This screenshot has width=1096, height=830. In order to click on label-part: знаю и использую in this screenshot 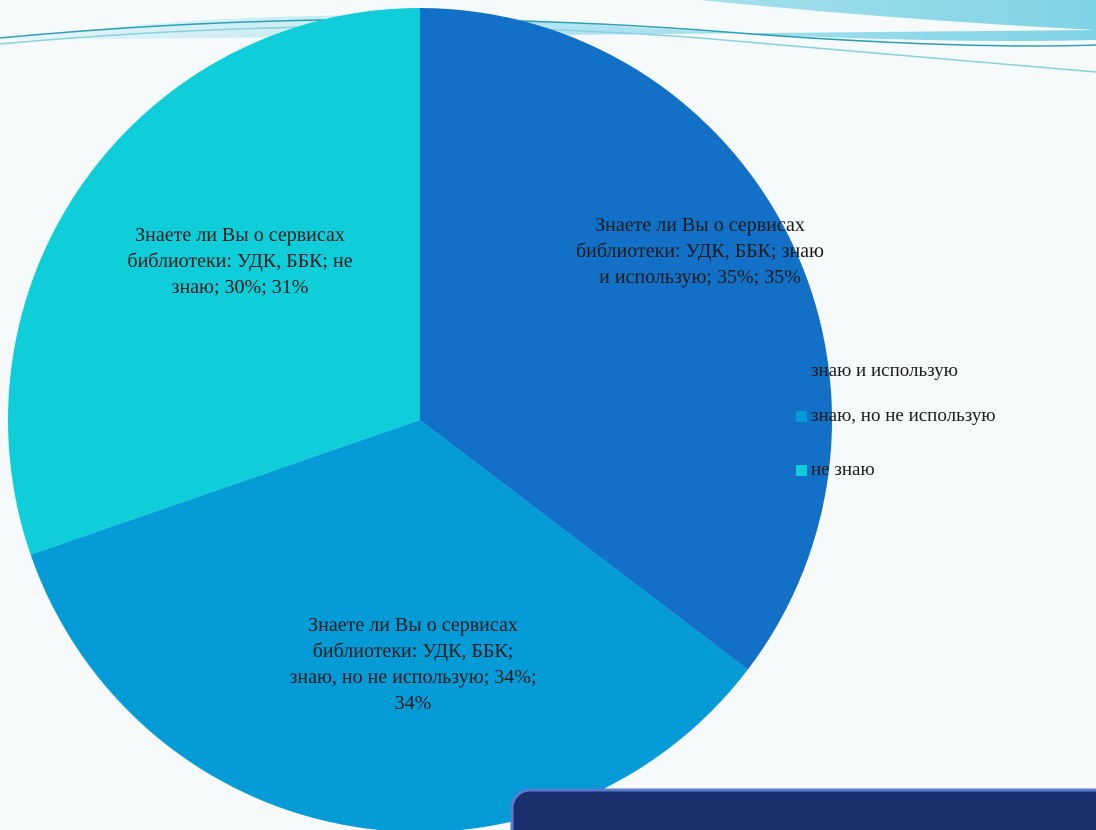, I will do `click(711, 264)`.